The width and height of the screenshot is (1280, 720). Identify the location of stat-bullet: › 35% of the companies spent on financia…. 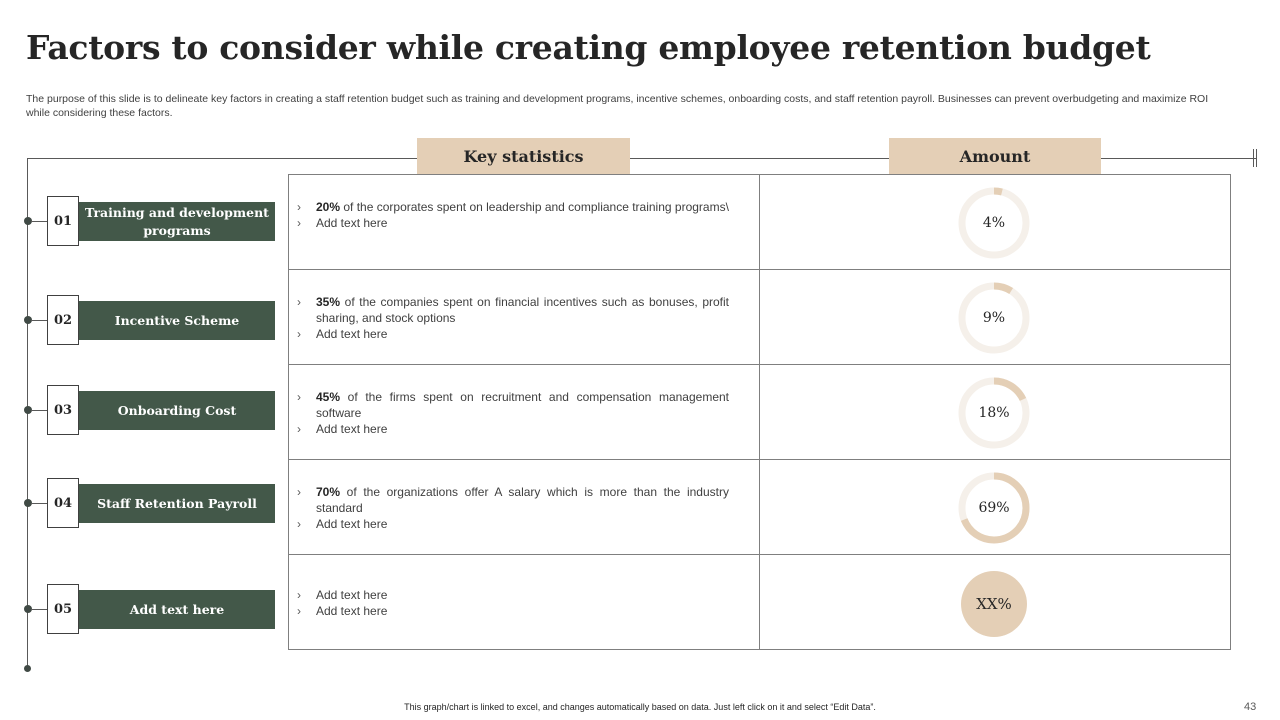
(513, 310).